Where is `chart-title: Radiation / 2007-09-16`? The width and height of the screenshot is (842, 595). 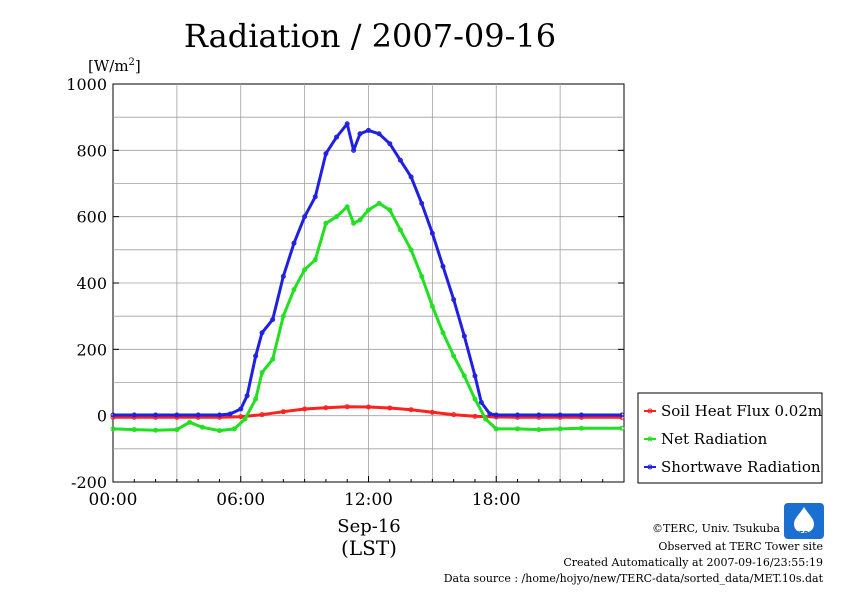
chart-title: Radiation / 2007-09-16 is located at coordinates (370, 36).